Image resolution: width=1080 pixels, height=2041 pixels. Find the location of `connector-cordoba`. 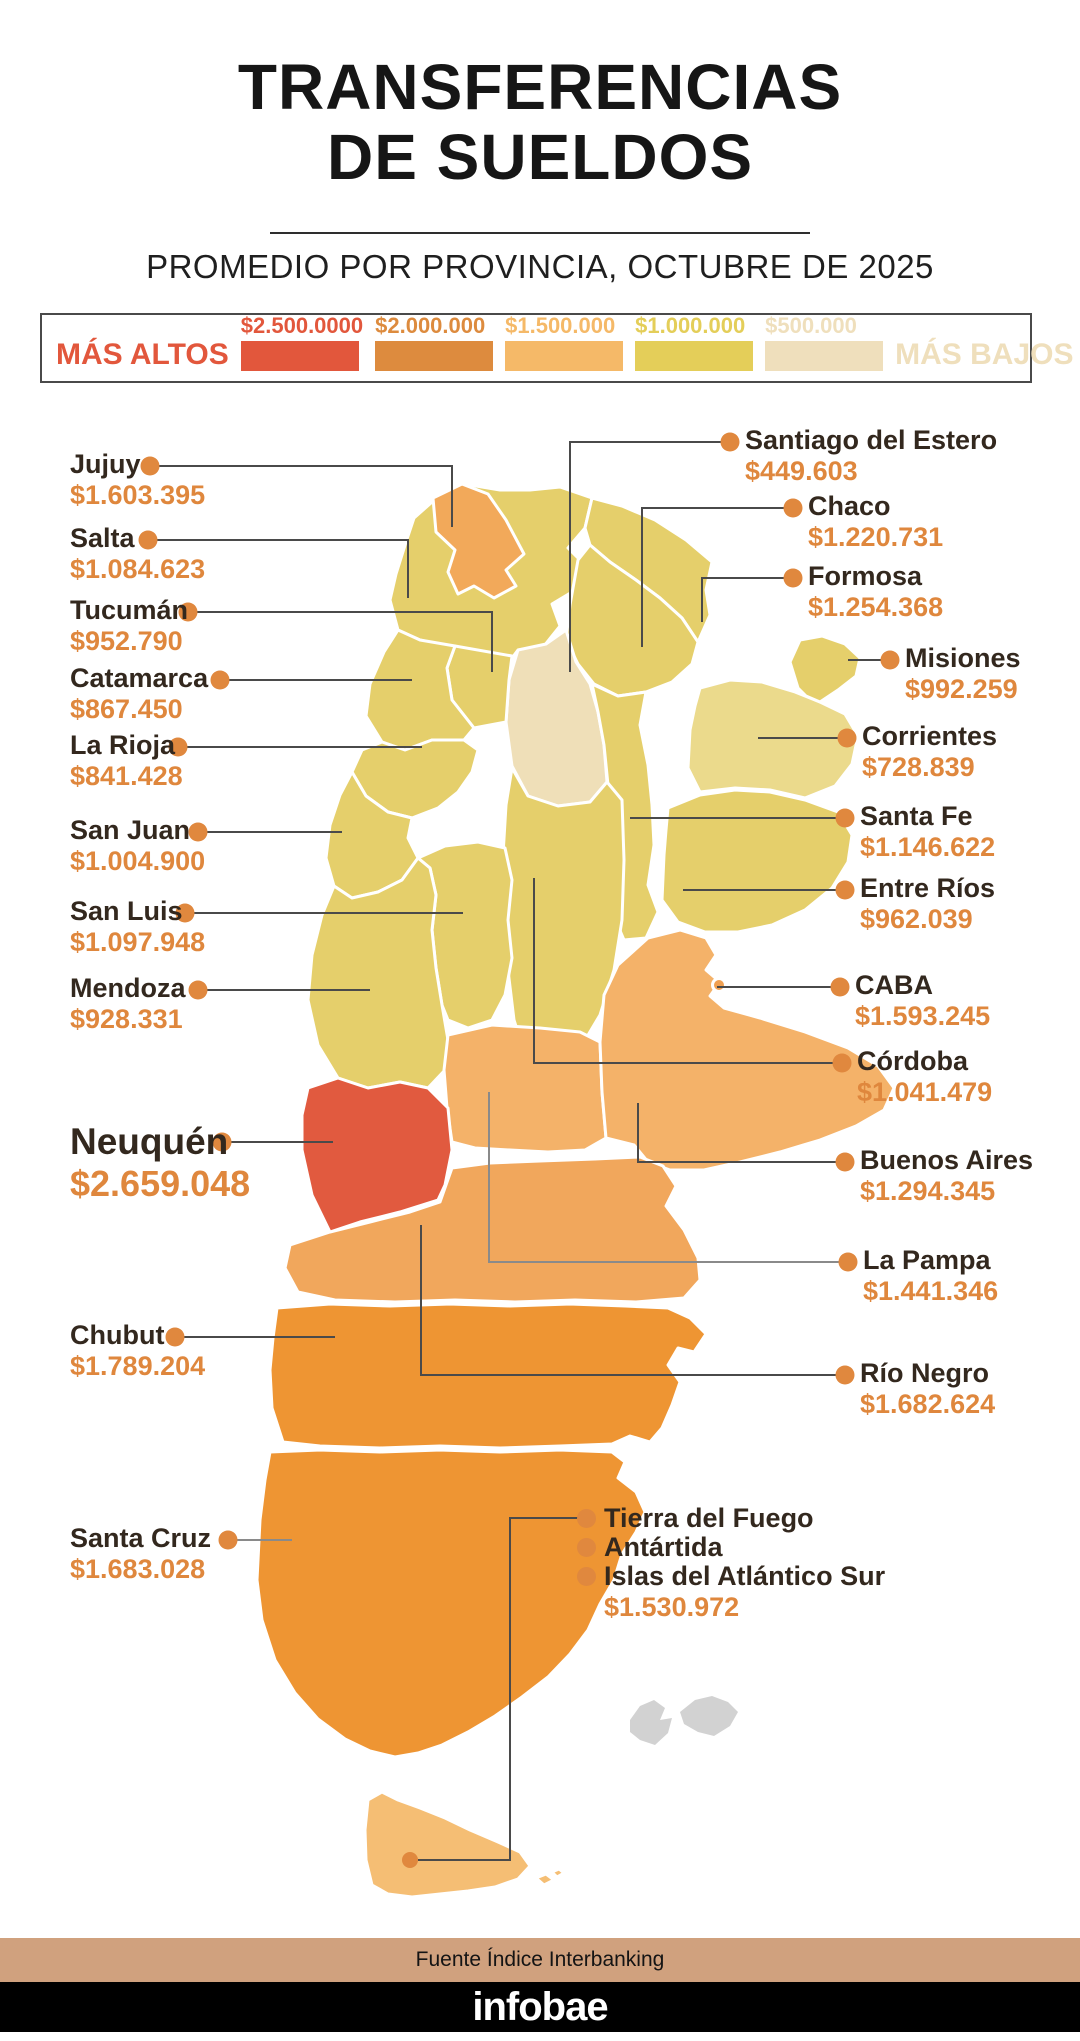

connector-cordoba is located at coordinates (687, 971).